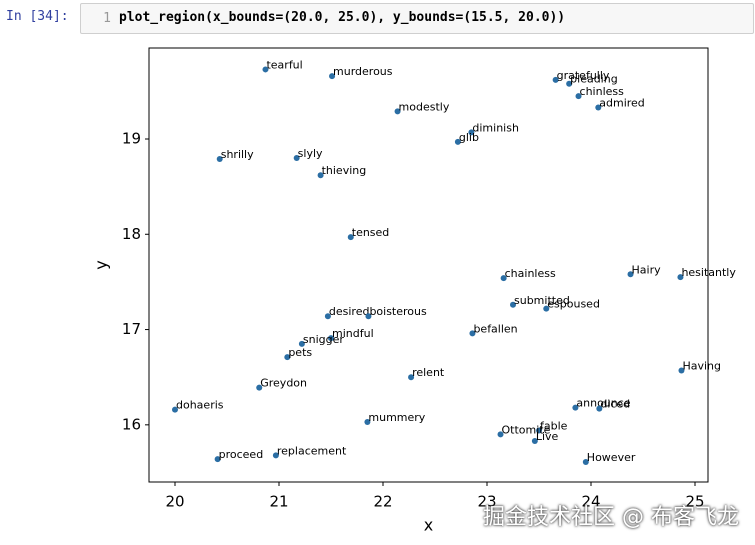  What do you see at coordinates (611, 517) in the screenshot?
I see `watermark: 掘金技术社区 @ 布客飞龙` at bounding box center [611, 517].